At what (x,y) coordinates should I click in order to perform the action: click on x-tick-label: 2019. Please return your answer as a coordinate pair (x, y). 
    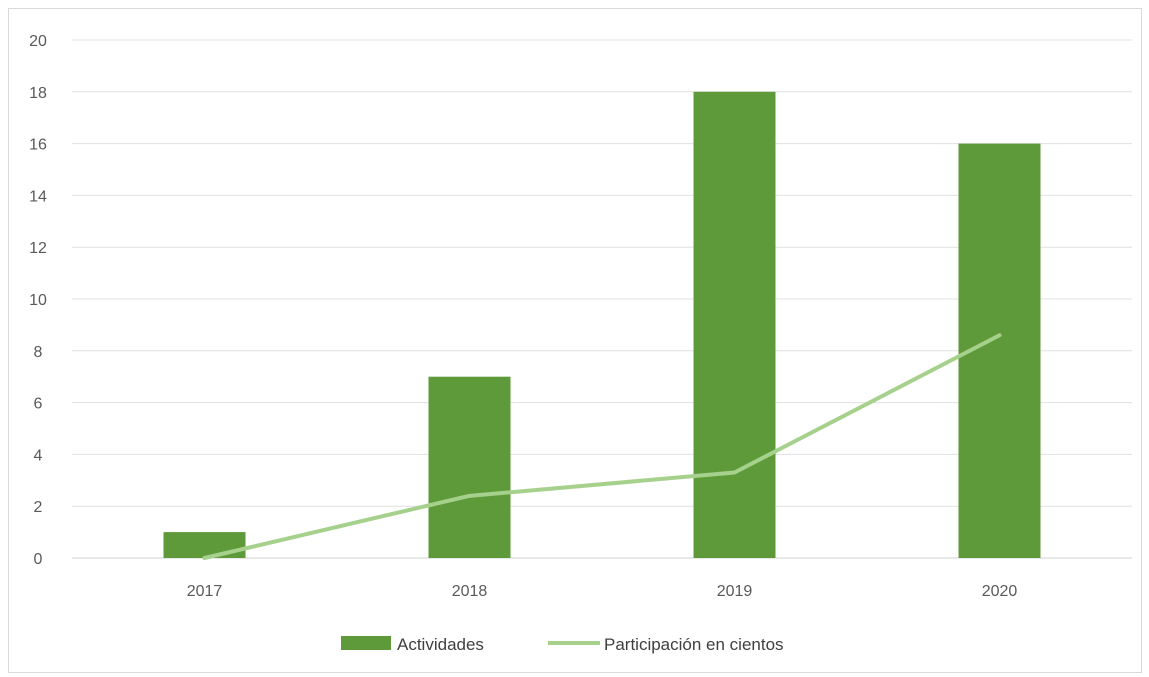
    Looking at the image, I should click on (735, 591).